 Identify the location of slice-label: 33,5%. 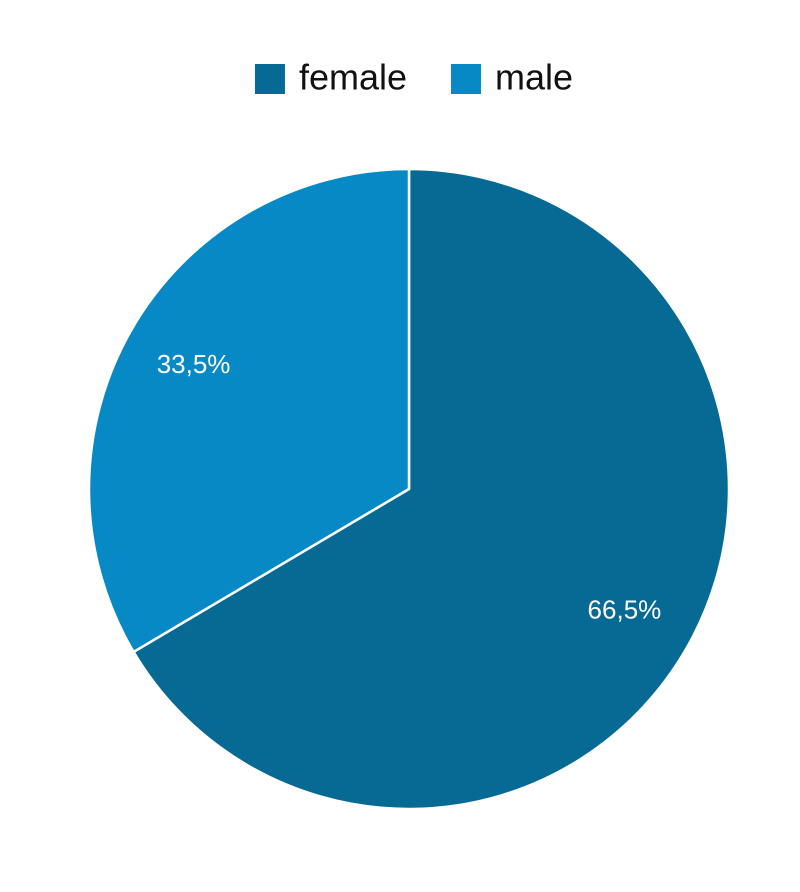
(194, 364).